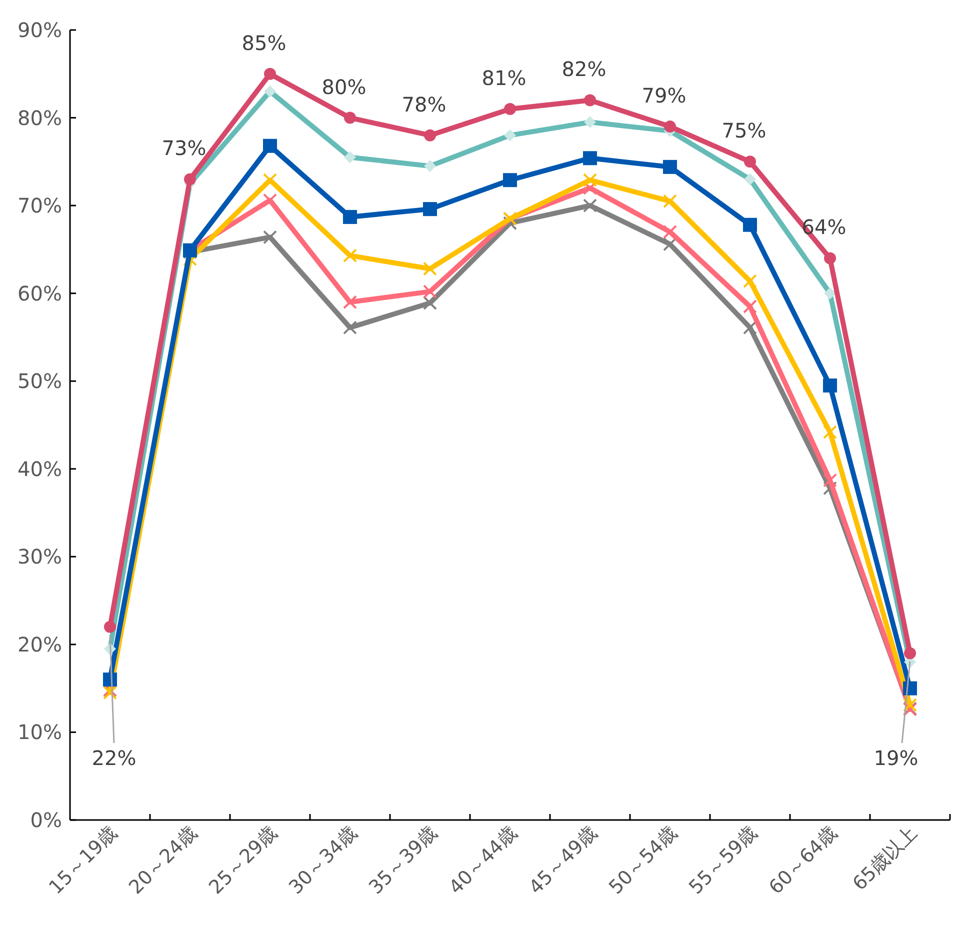 This screenshot has height=930, width=963. I want to click on y-tick-label: 40%, so click(40, 468).